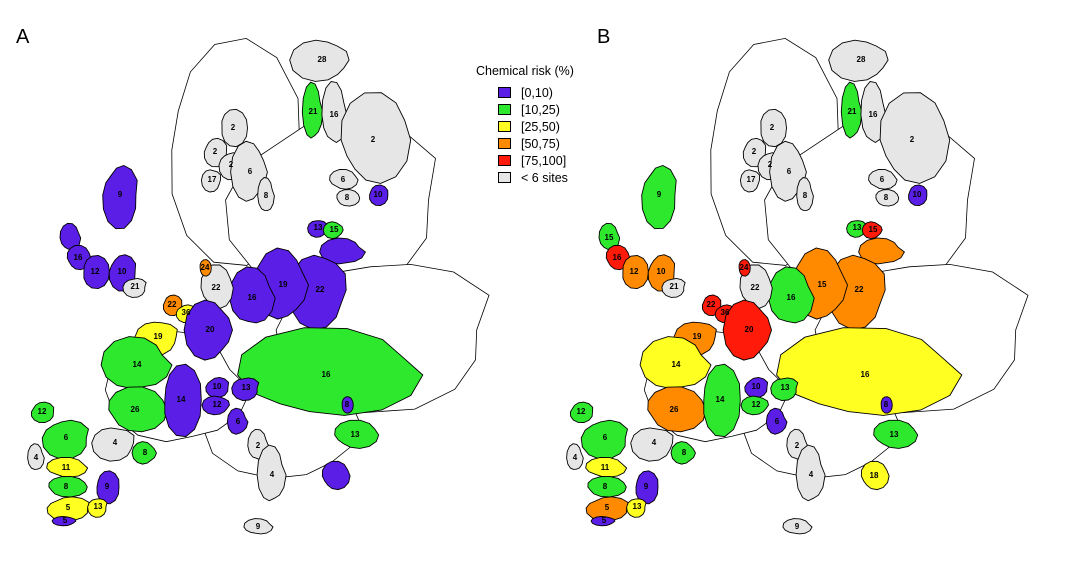 The image size is (1075, 566). Describe the element at coordinates (604, 37) in the screenshot. I see `panel-label-b: B` at that location.